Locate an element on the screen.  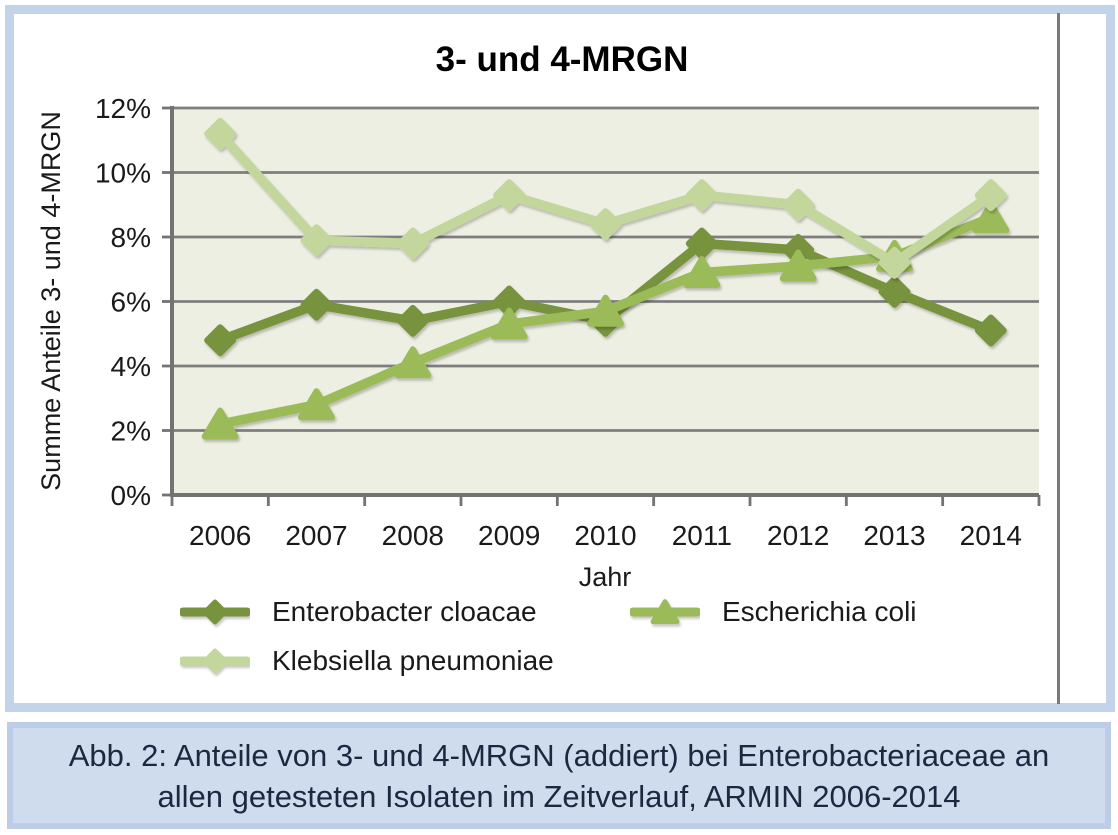
y-axis-title: Summe Anteile 3- und 4-MRGN is located at coordinates (51, 301).